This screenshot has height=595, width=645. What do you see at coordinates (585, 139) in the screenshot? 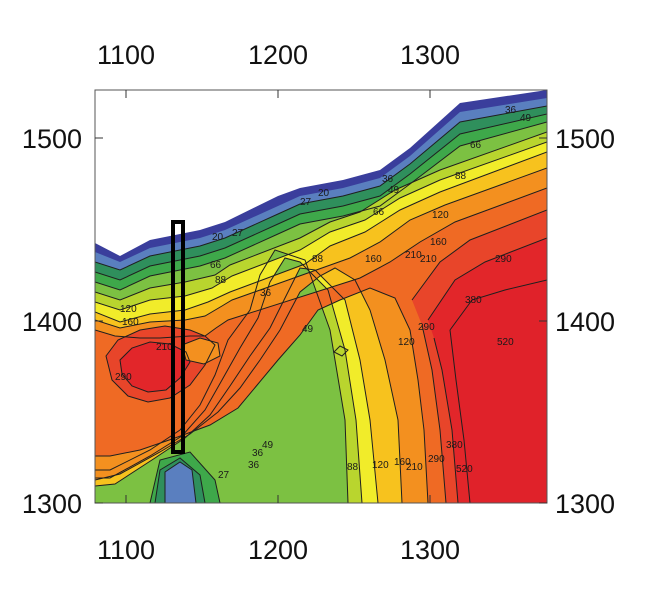
I see `y-tick-label-right: 1500` at bounding box center [585, 139].